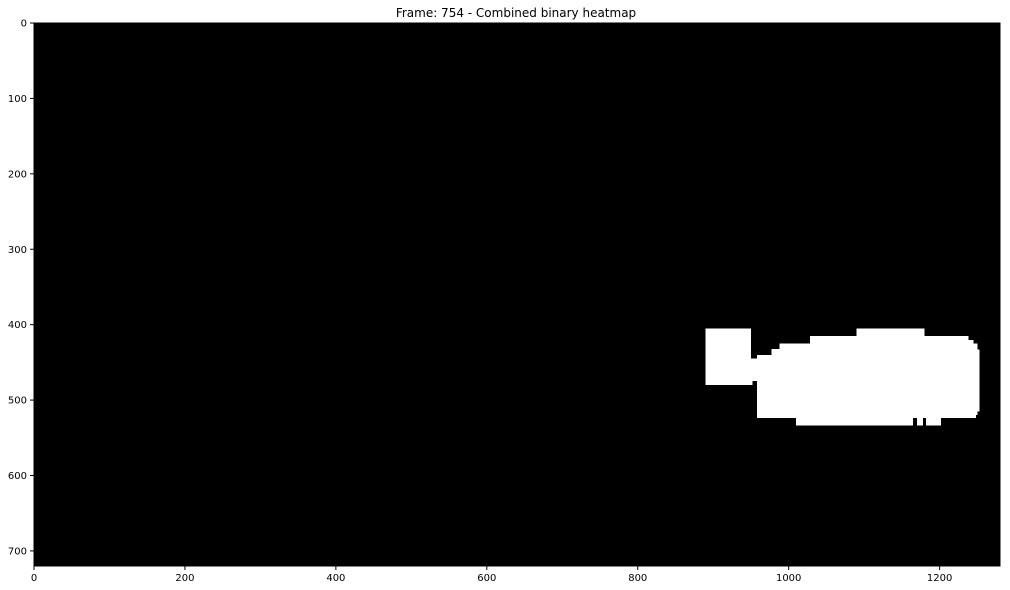  I want to click on y-axis: 0 100 200 300 400 500 600 700, so click(21, 288).